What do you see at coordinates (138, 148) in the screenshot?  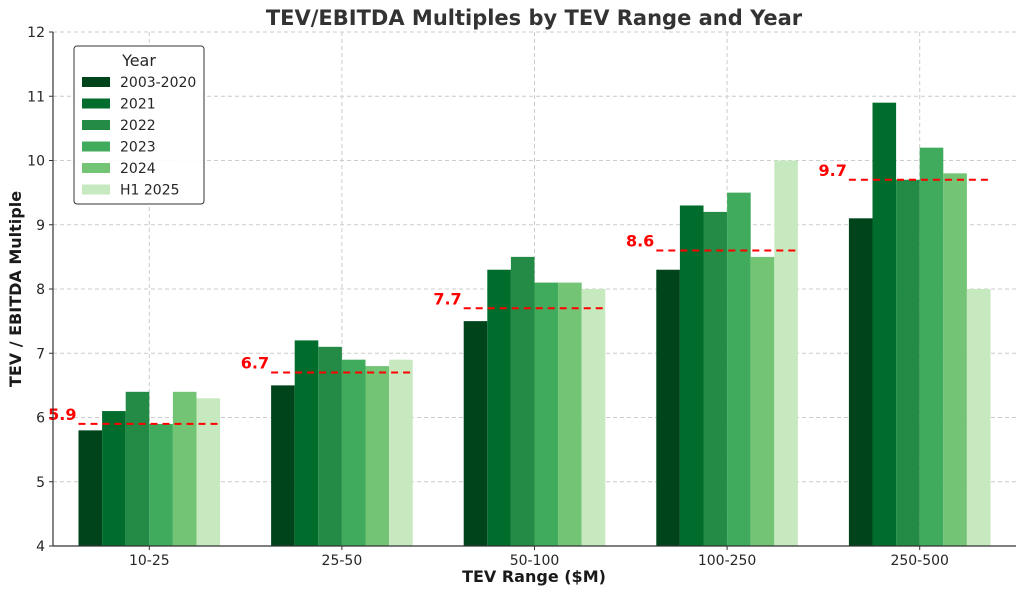 I see `legend-entry: 2023` at bounding box center [138, 148].